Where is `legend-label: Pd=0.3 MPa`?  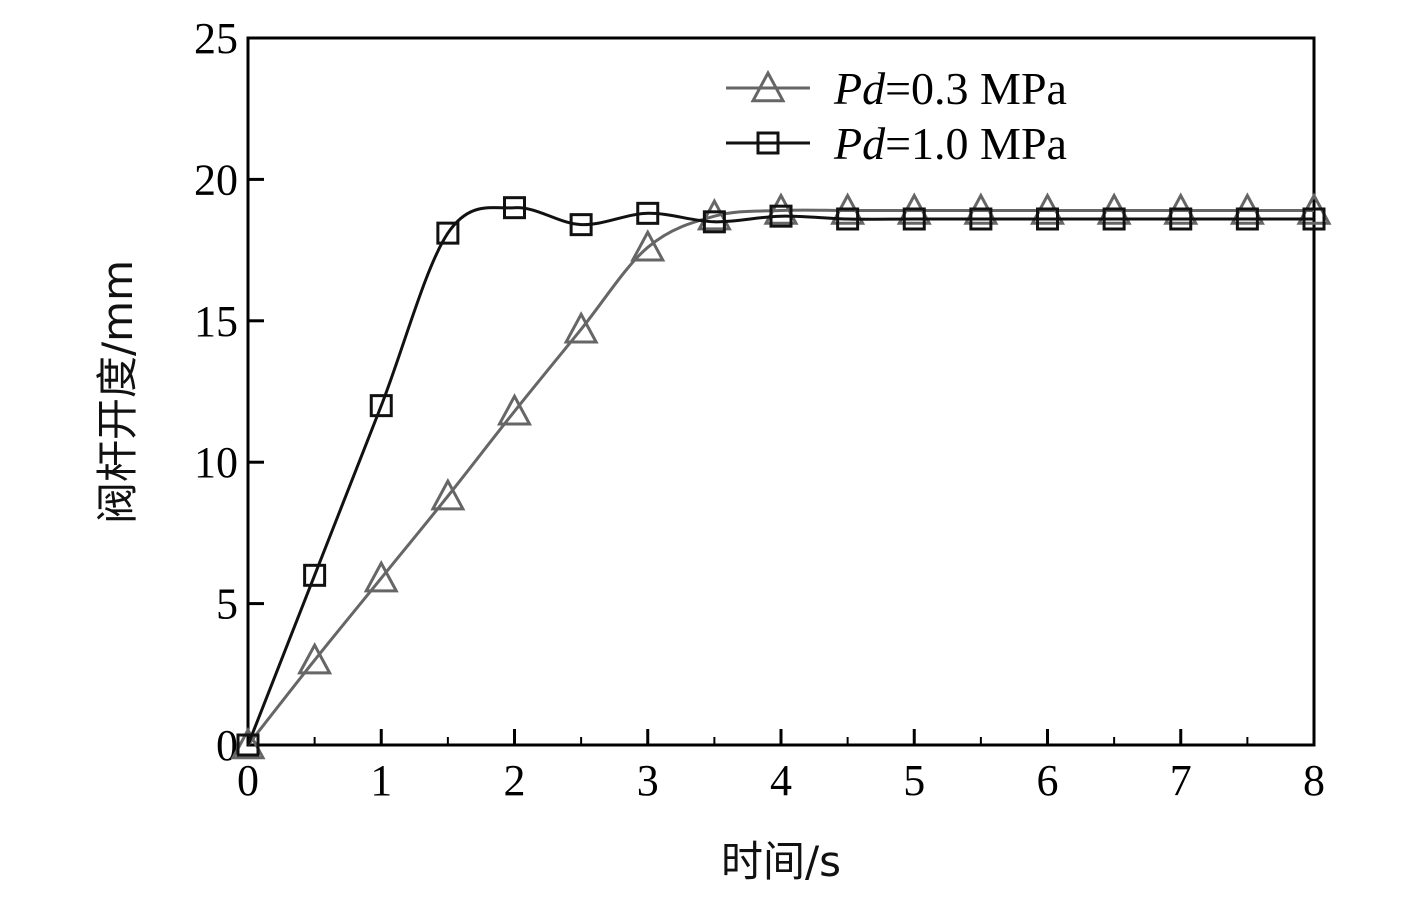 legend-label: Pd=0.3 MPa is located at coordinates (950, 88).